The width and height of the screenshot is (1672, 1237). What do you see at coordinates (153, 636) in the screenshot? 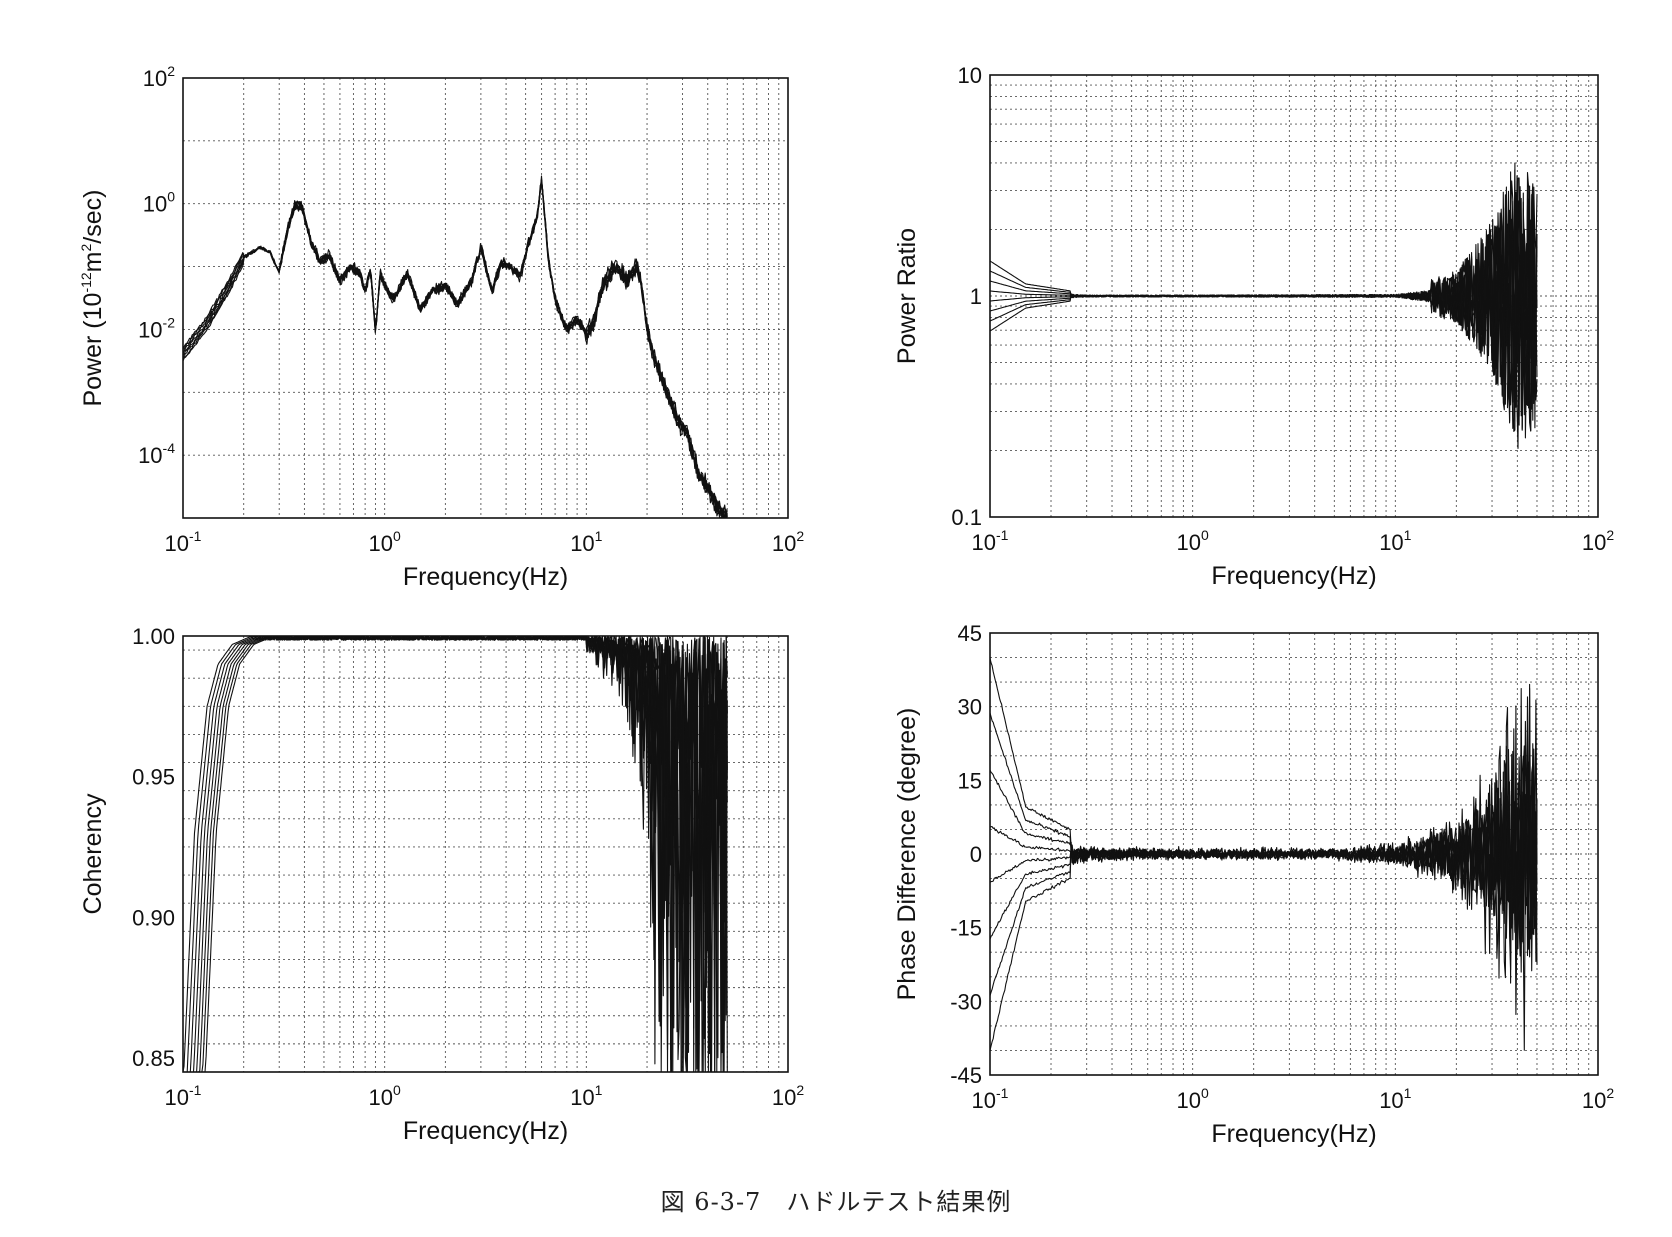
I see `y-tick-label: 1.00` at bounding box center [153, 636].